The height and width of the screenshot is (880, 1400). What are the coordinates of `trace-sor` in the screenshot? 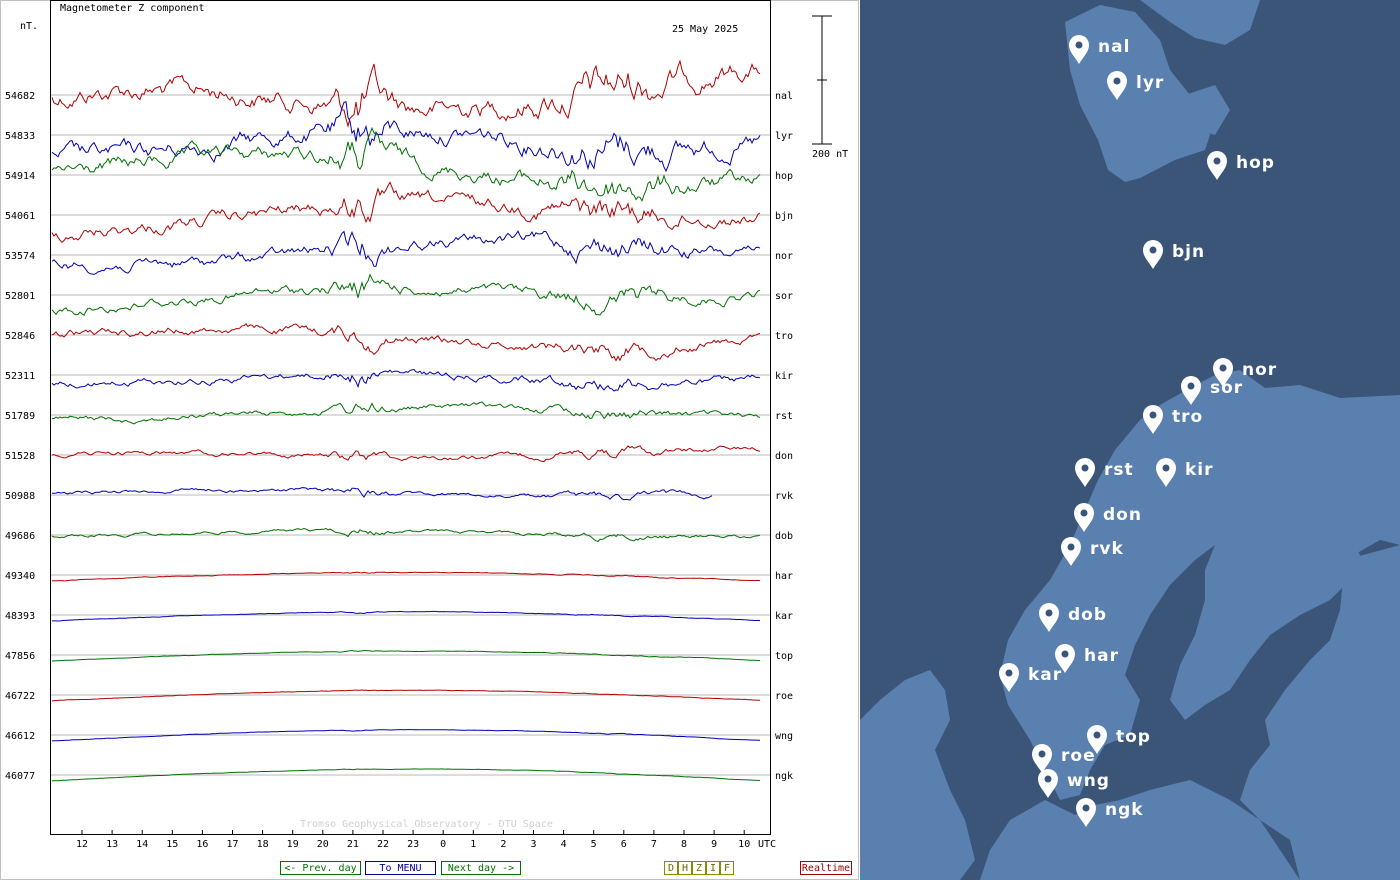 It's located at (406, 294).